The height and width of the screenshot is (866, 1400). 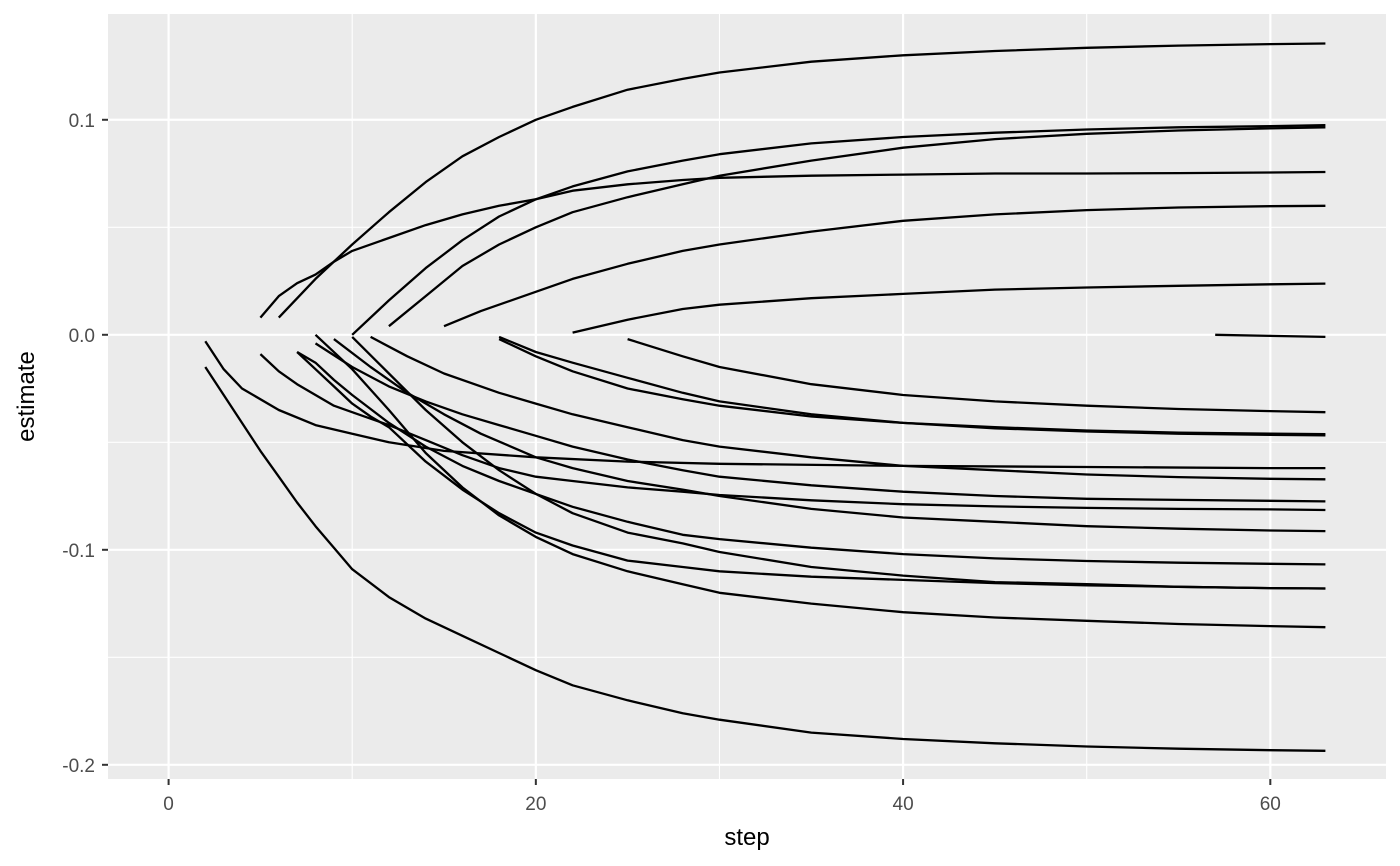 I want to click on y-axis-tick-labels: -0.2 -0.1 0.0 0.1, so click(x=78, y=444).